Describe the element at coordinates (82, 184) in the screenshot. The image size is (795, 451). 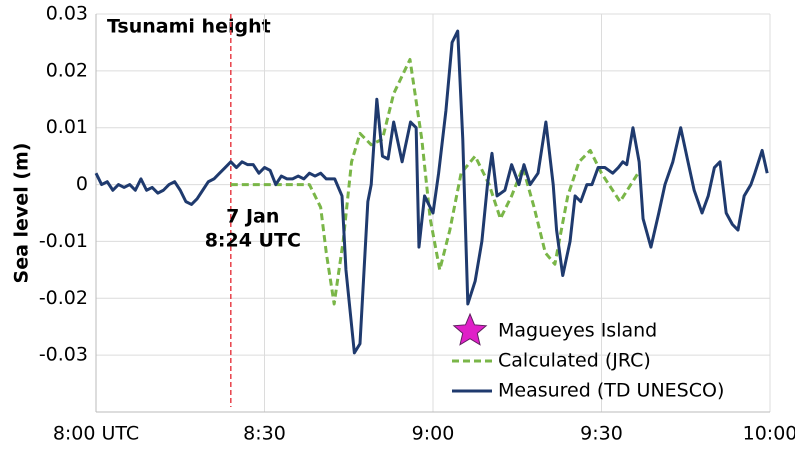
I see `y-tick-label: 0` at that location.